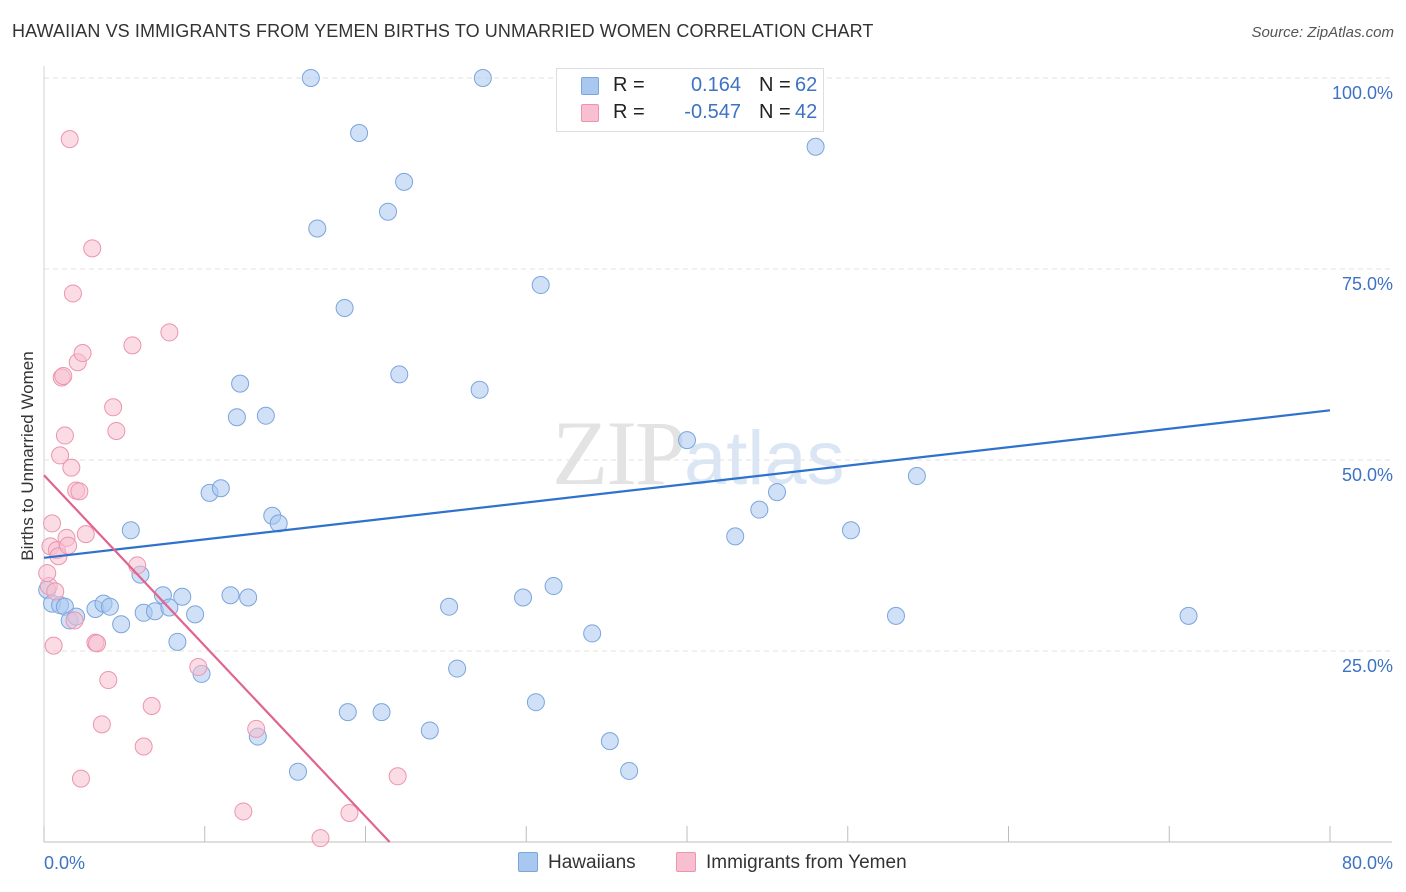 The width and height of the screenshot is (1406, 892). I want to click on legend-swatch-hawaiians, so click(590, 86).